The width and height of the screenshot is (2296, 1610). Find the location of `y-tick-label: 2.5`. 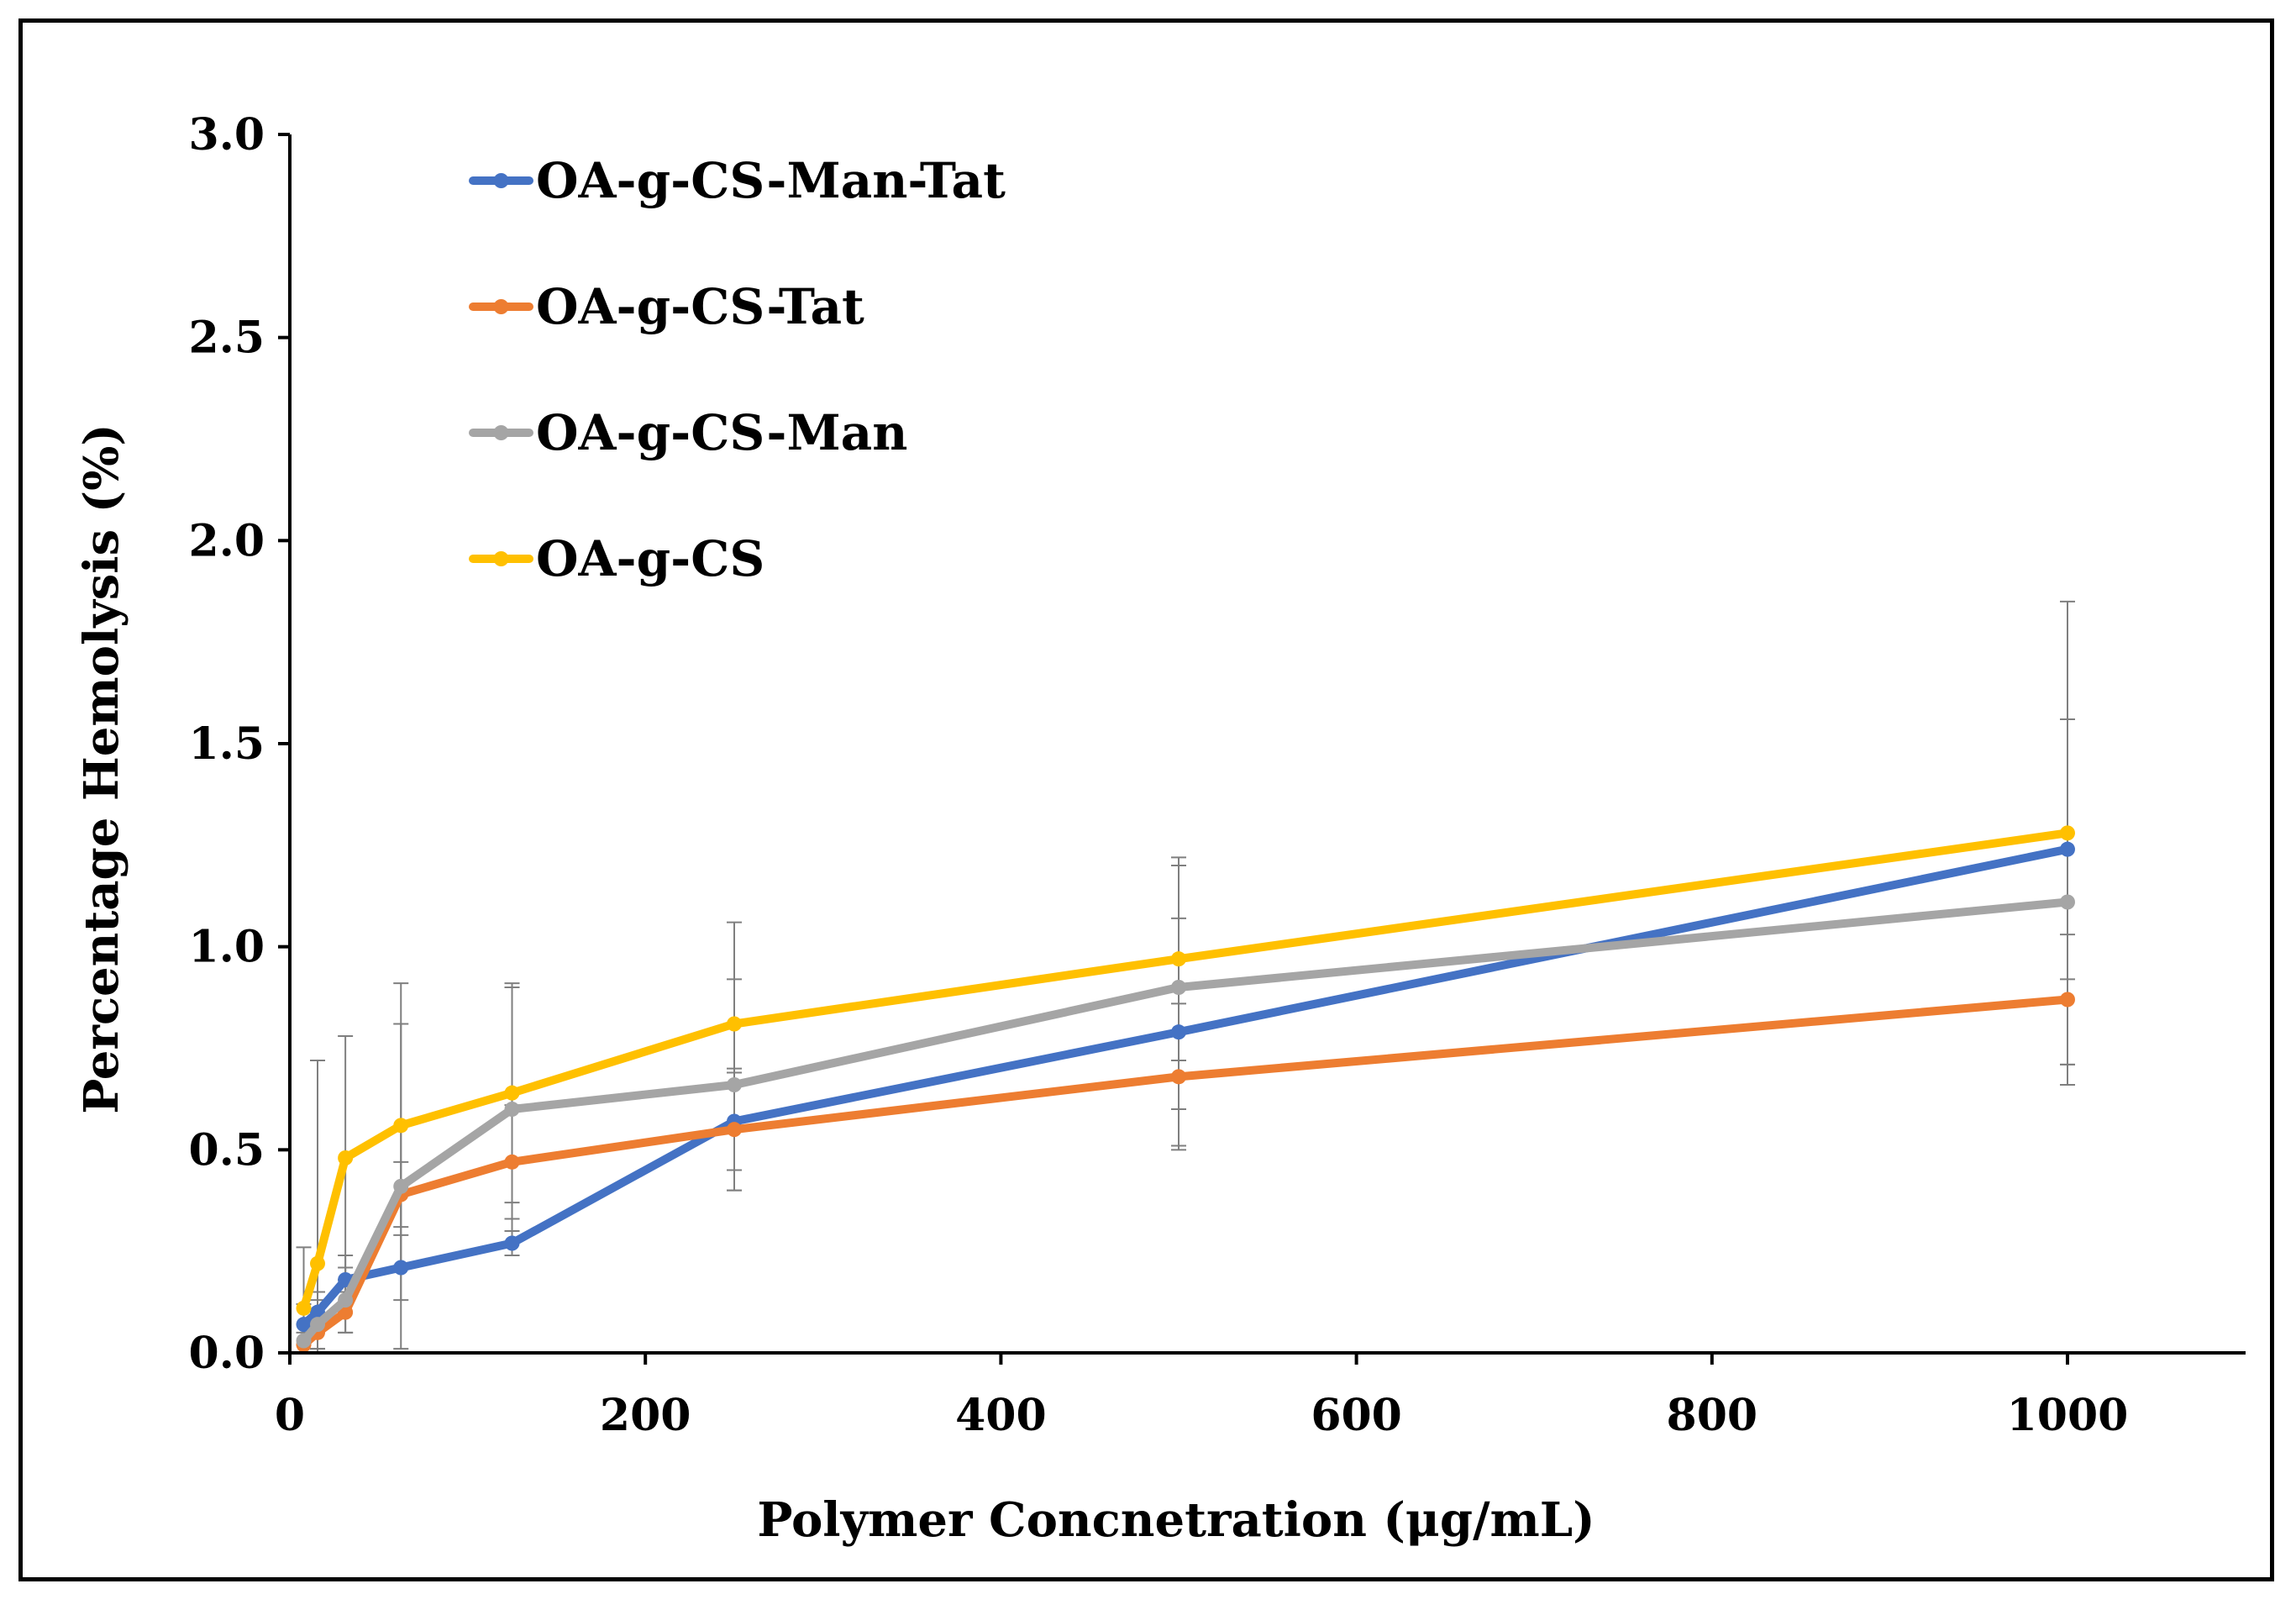

y-tick-label: 2.5 is located at coordinates (227, 338).